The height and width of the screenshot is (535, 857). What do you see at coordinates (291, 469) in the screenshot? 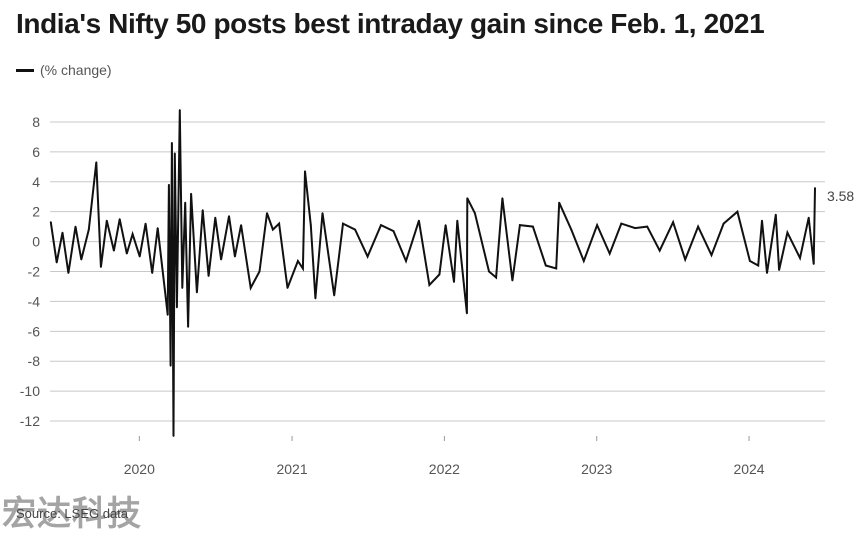
I see `x-tick-label: 2021` at bounding box center [291, 469].